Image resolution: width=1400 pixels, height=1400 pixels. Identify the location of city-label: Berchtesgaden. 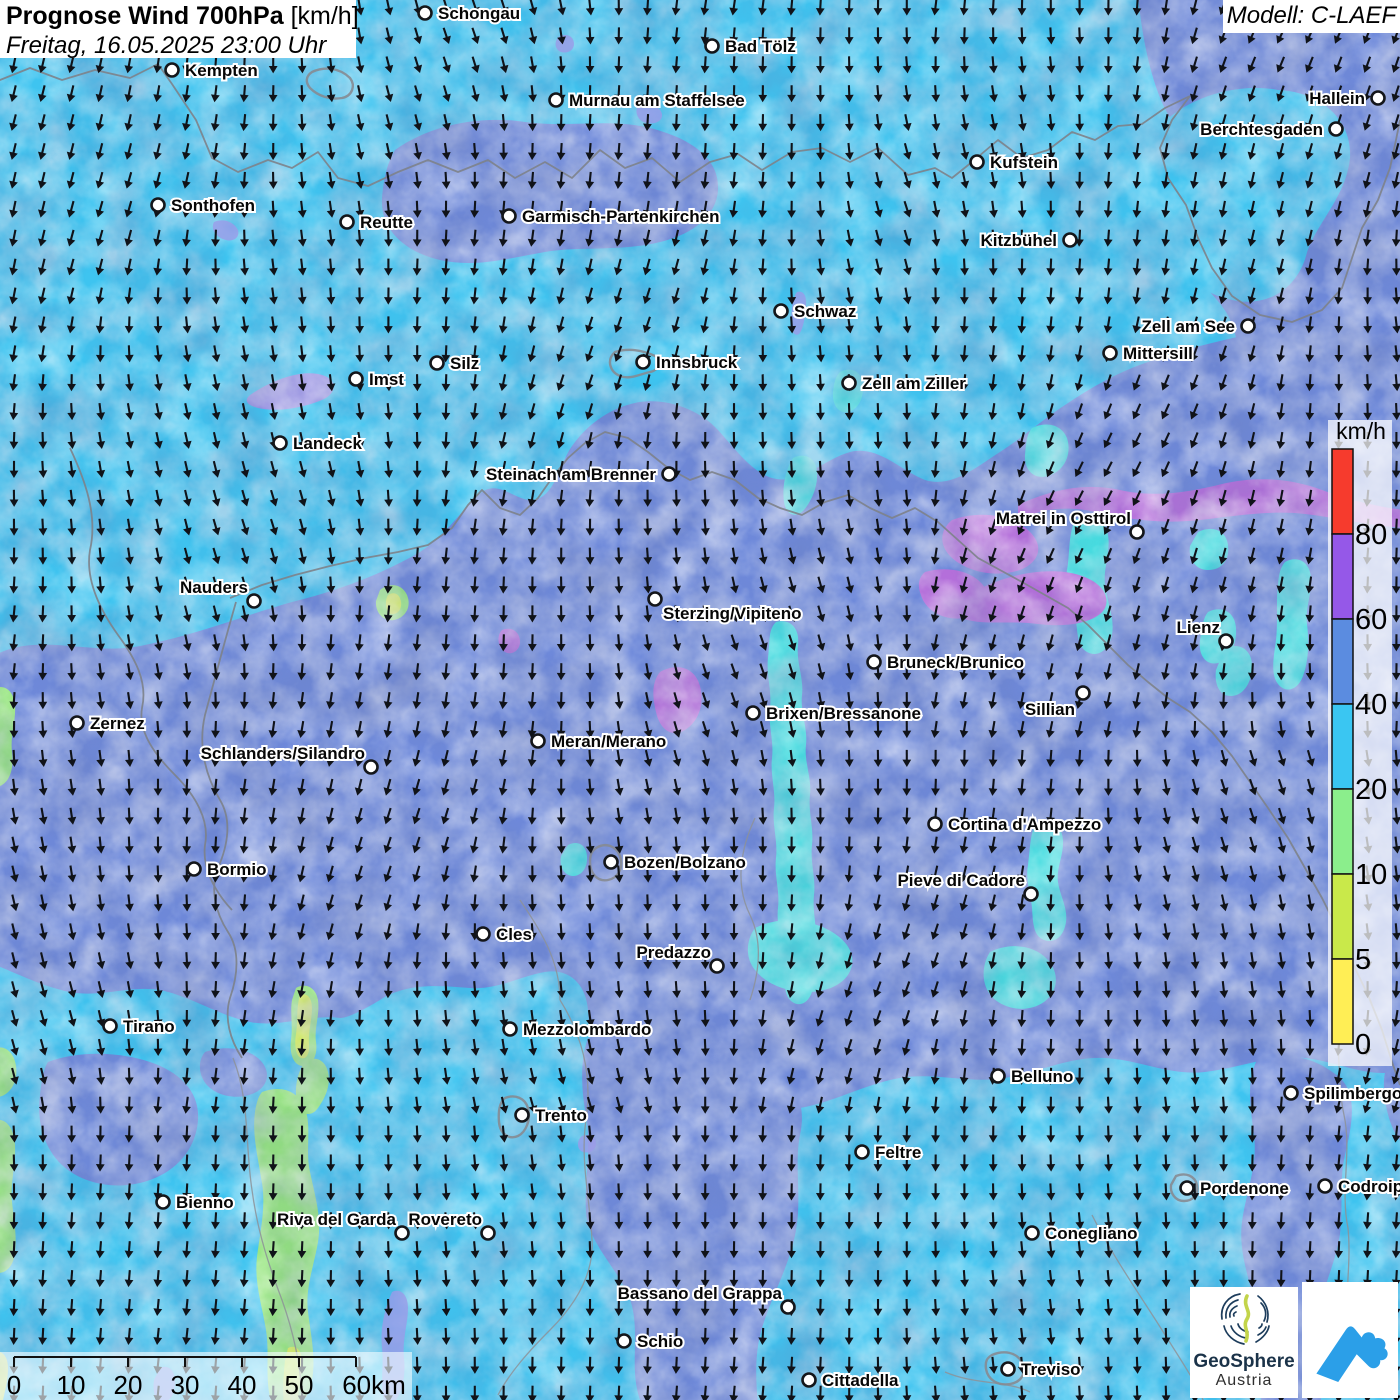
(1261, 129).